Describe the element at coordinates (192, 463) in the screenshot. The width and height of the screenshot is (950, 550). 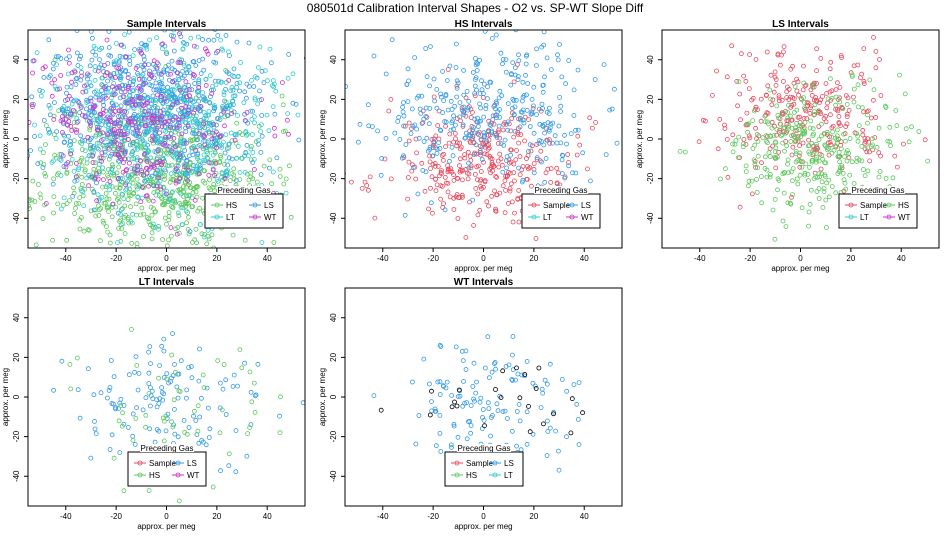
I see `legend-label-ls: LS` at that location.